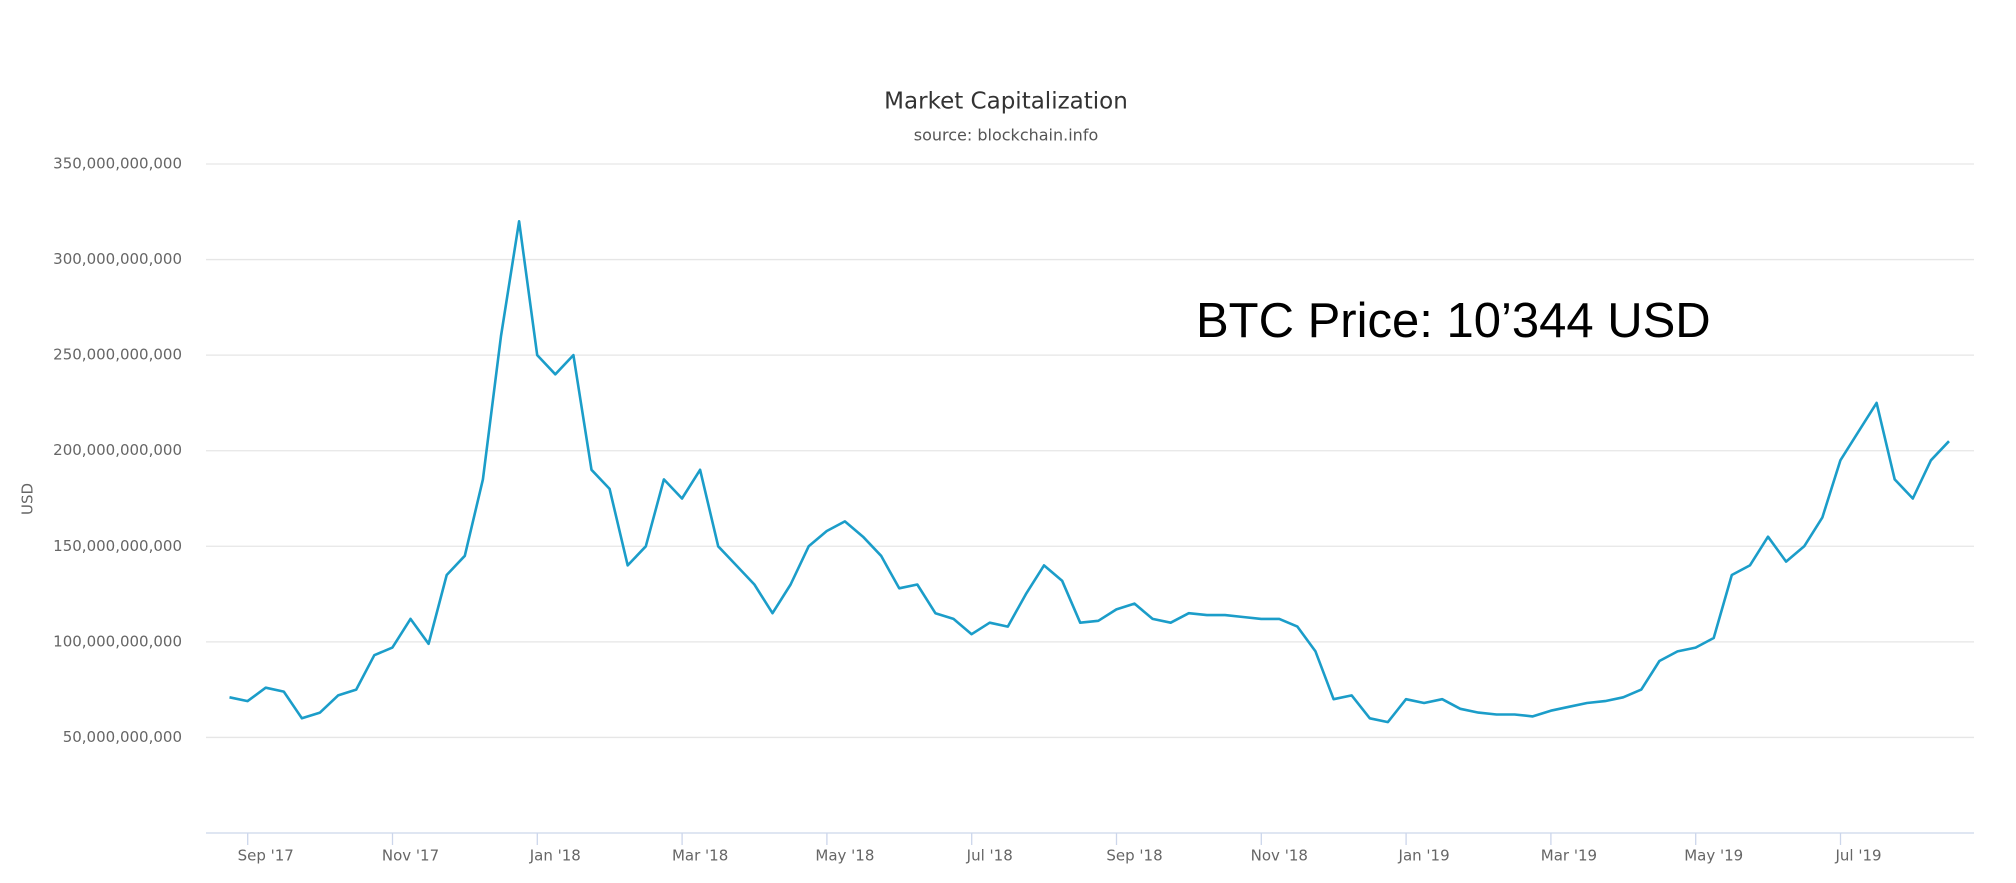 The height and width of the screenshot is (883, 2016). What do you see at coordinates (1279, 856) in the screenshot?
I see `x-tick-label: Nov '18` at bounding box center [1279, 856].